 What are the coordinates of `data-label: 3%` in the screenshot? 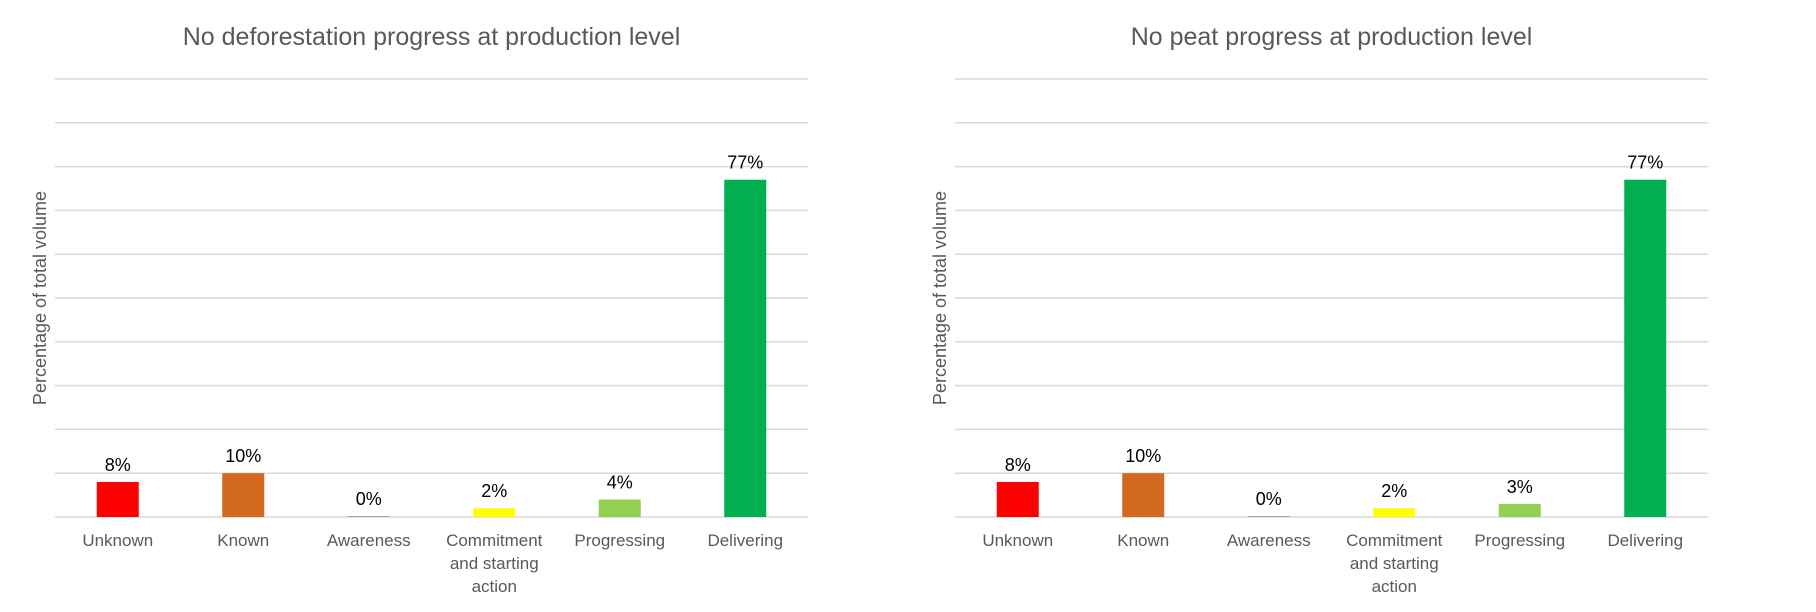 It's located at (1520, 487).